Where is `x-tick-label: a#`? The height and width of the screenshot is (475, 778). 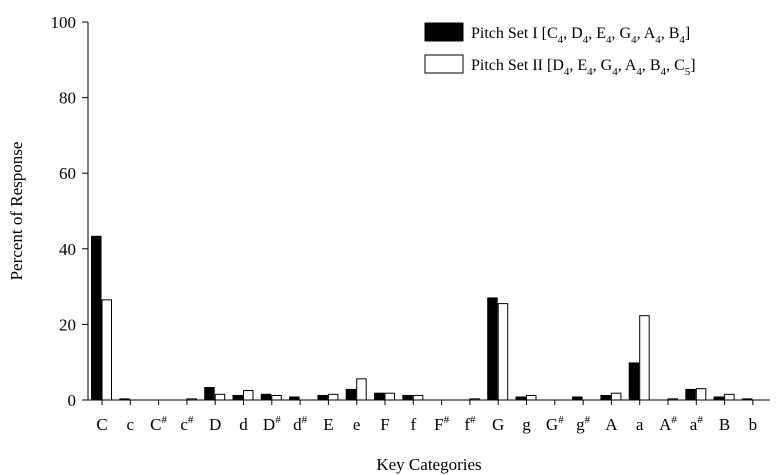 x-tick-label: a# is located at coordinates (697, 424).